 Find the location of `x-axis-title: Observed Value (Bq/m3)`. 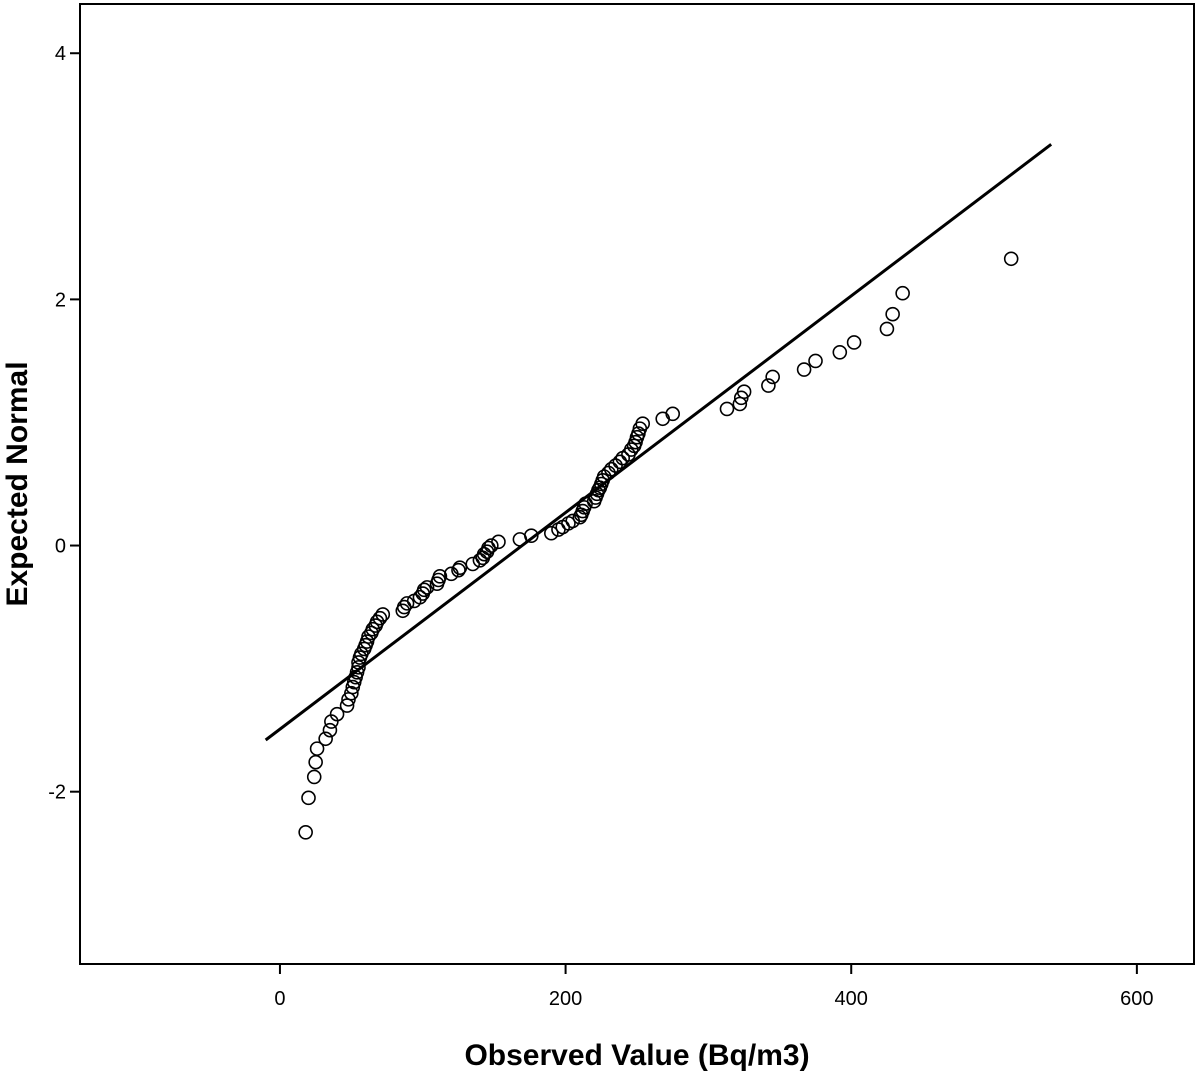

x-axis-title: Observed Value (Bq/m3) is located at coordinates (636, 1055).